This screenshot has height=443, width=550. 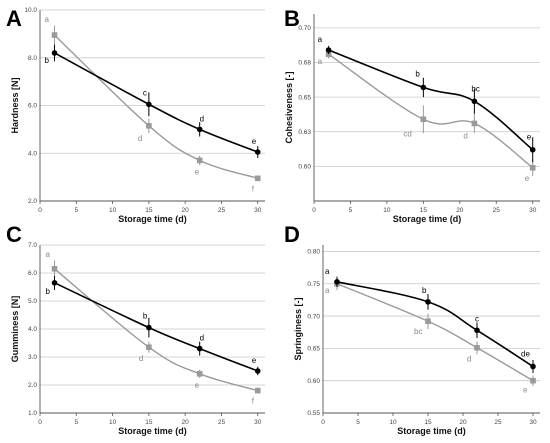 I want to click on panel-c-series-gray-point-label: d, so click(x=141, y=358).